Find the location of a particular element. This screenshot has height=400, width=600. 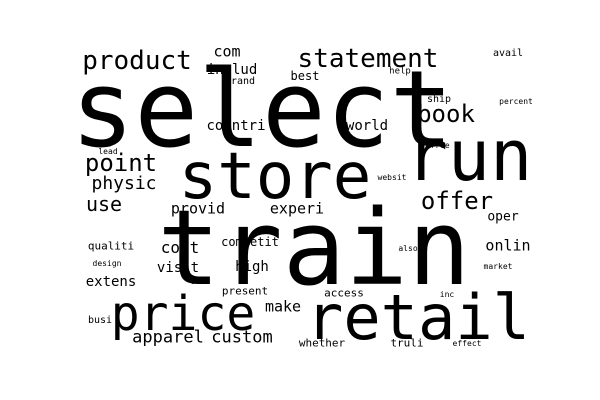

word-busi: busi is located at coordinates (100, 320).